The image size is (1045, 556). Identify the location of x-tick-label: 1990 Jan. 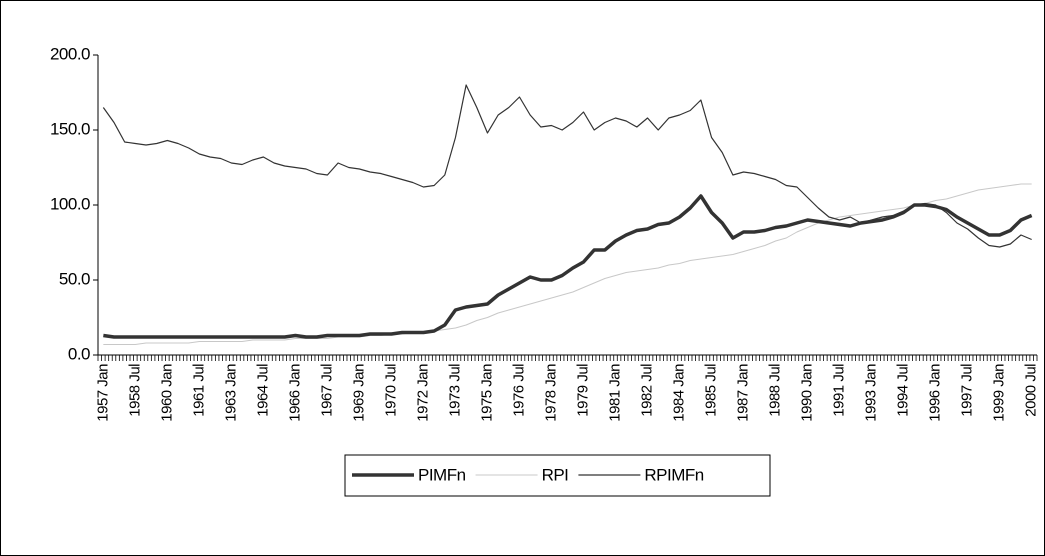
(807, 393).